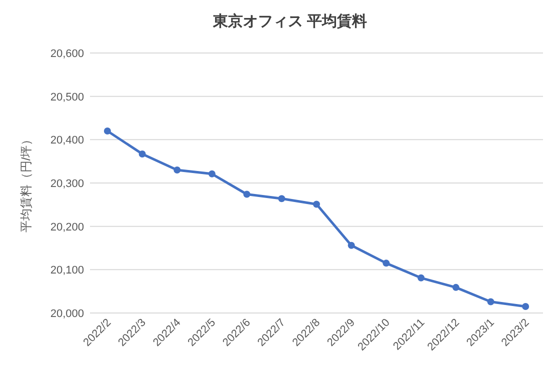 The width and height of the screenshot is (550, 368). I want to click on y-tick-label: 20,500, so click(67, 97).